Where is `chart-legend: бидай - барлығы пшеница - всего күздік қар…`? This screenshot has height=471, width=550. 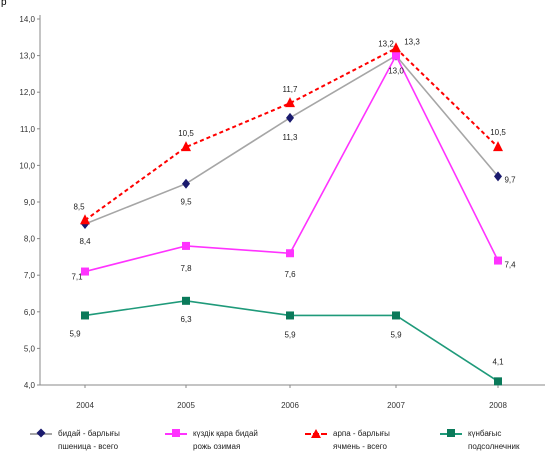 chart-legend: бидай - барлығы пшеница - всего күздік қар… is located at coordinates (275, 449).